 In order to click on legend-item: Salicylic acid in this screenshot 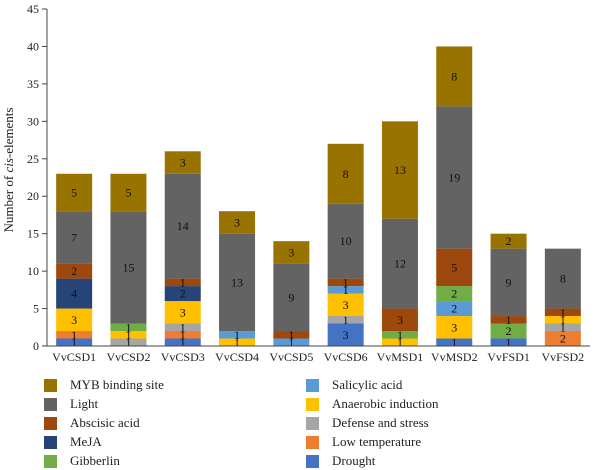, I will do `click(354, 385)`.